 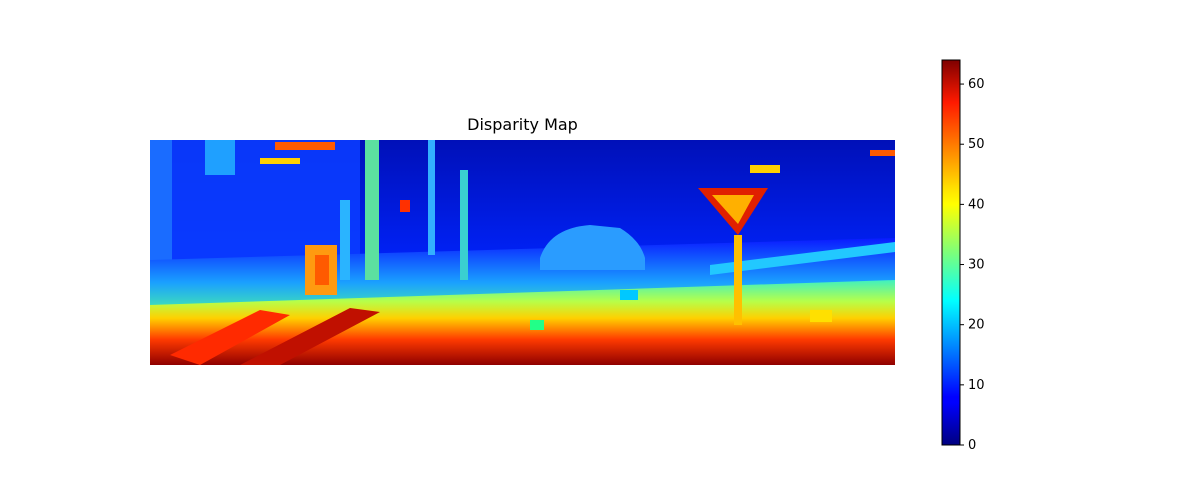 What do you see at coordinates (322, 270) in the screenshot?
I see `traffic-light-inner` at bounding box center [322, 270].